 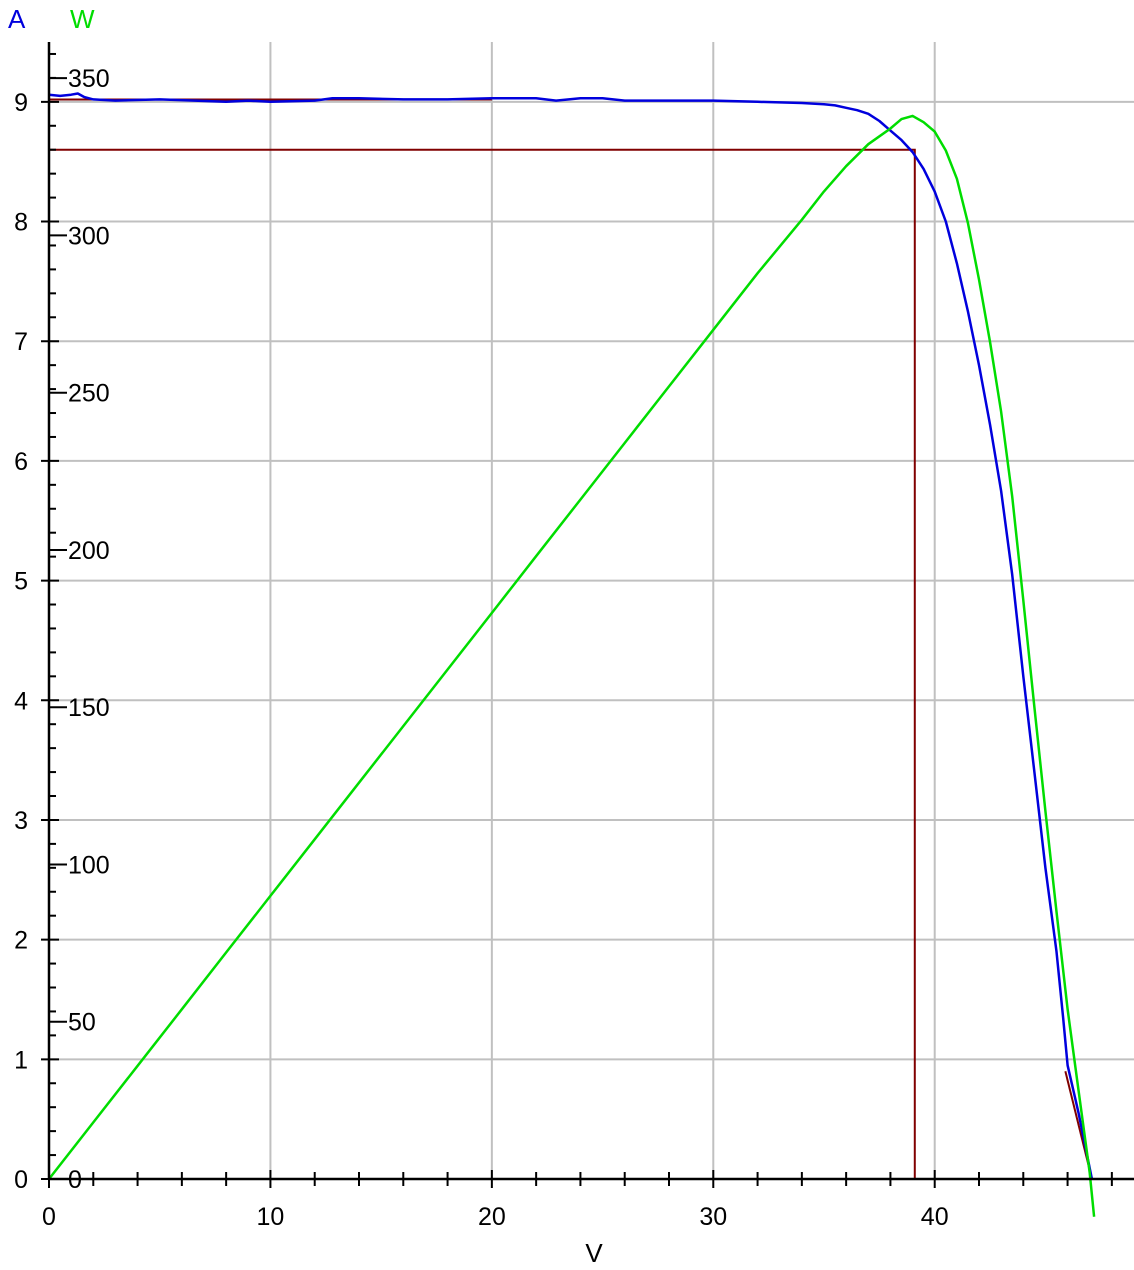 What do you see at coordinates (713, 1217) in the screenshot?
I see `x-tick-label: 30` at bounding box center [713, 1217].